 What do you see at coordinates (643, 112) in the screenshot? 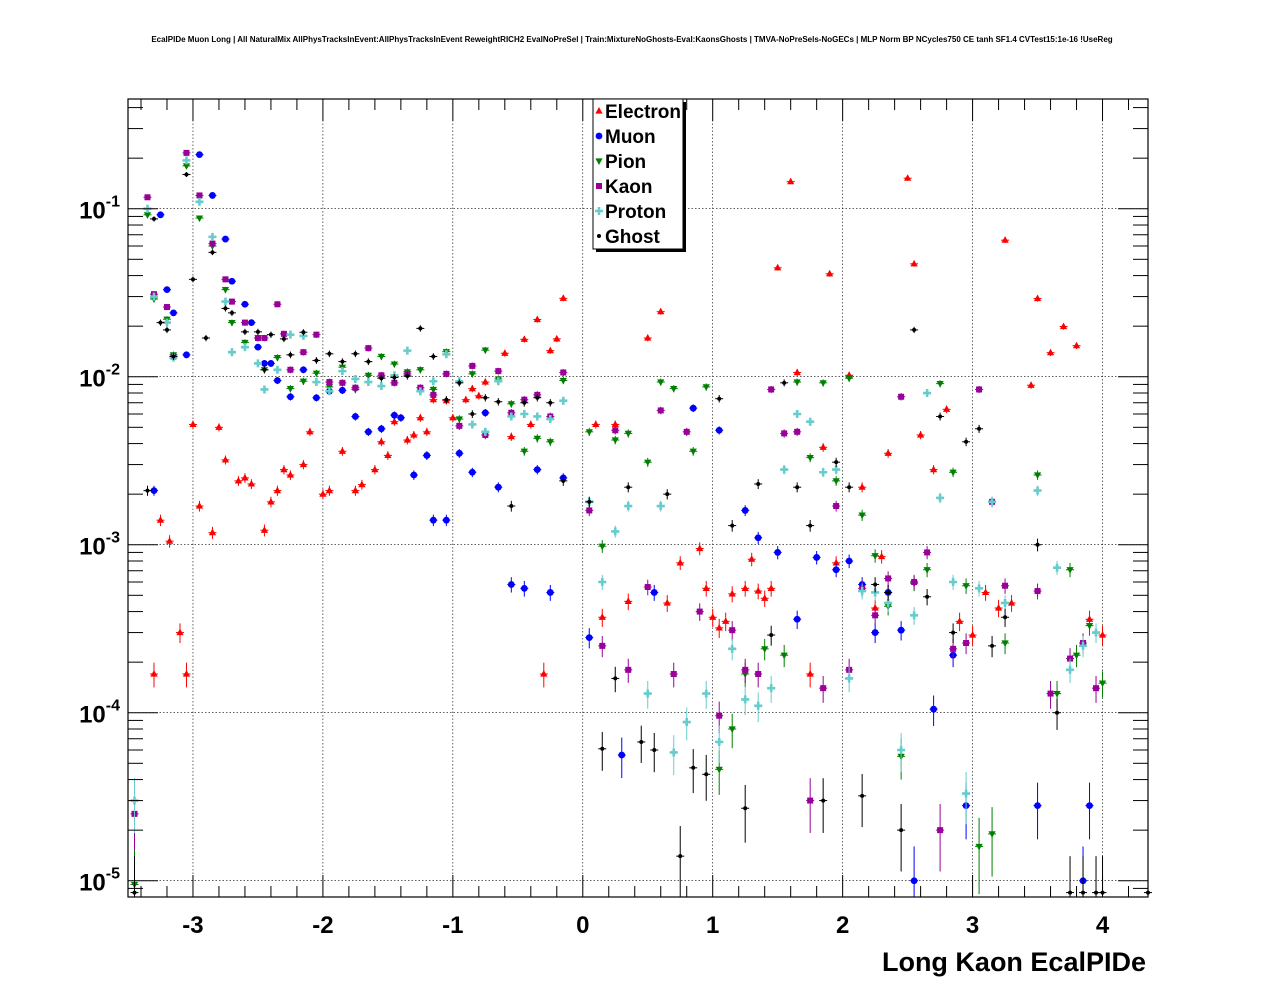
I see `legend-label-electron: Electron` at bounding box center [643, 112].